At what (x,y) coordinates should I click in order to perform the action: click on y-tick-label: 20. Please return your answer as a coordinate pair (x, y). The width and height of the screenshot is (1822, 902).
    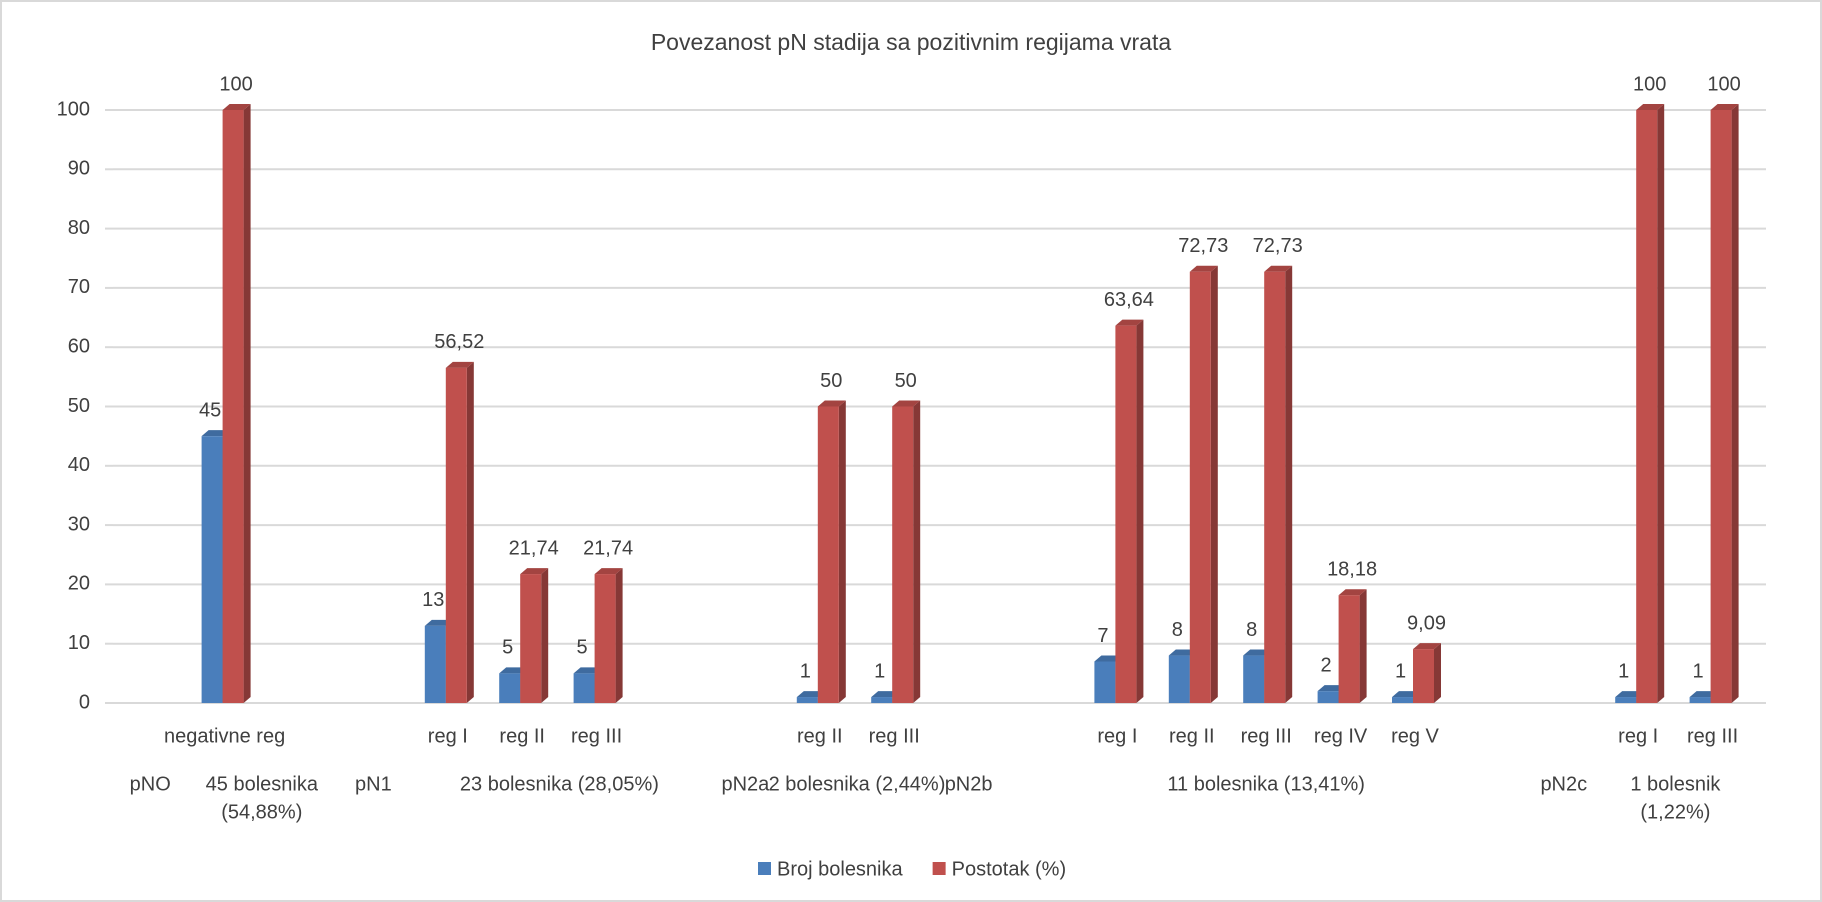
    Looking at the image, I should click on (79, 584).